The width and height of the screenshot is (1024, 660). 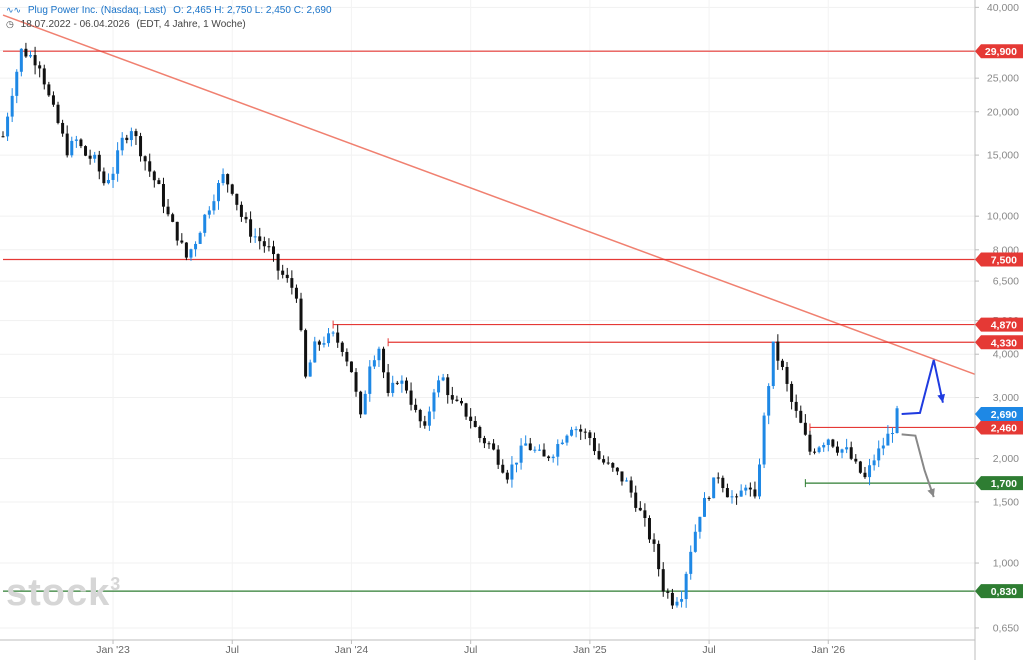 I want to click on y-tick-label: 1,000, so click(x=1006, y=564).